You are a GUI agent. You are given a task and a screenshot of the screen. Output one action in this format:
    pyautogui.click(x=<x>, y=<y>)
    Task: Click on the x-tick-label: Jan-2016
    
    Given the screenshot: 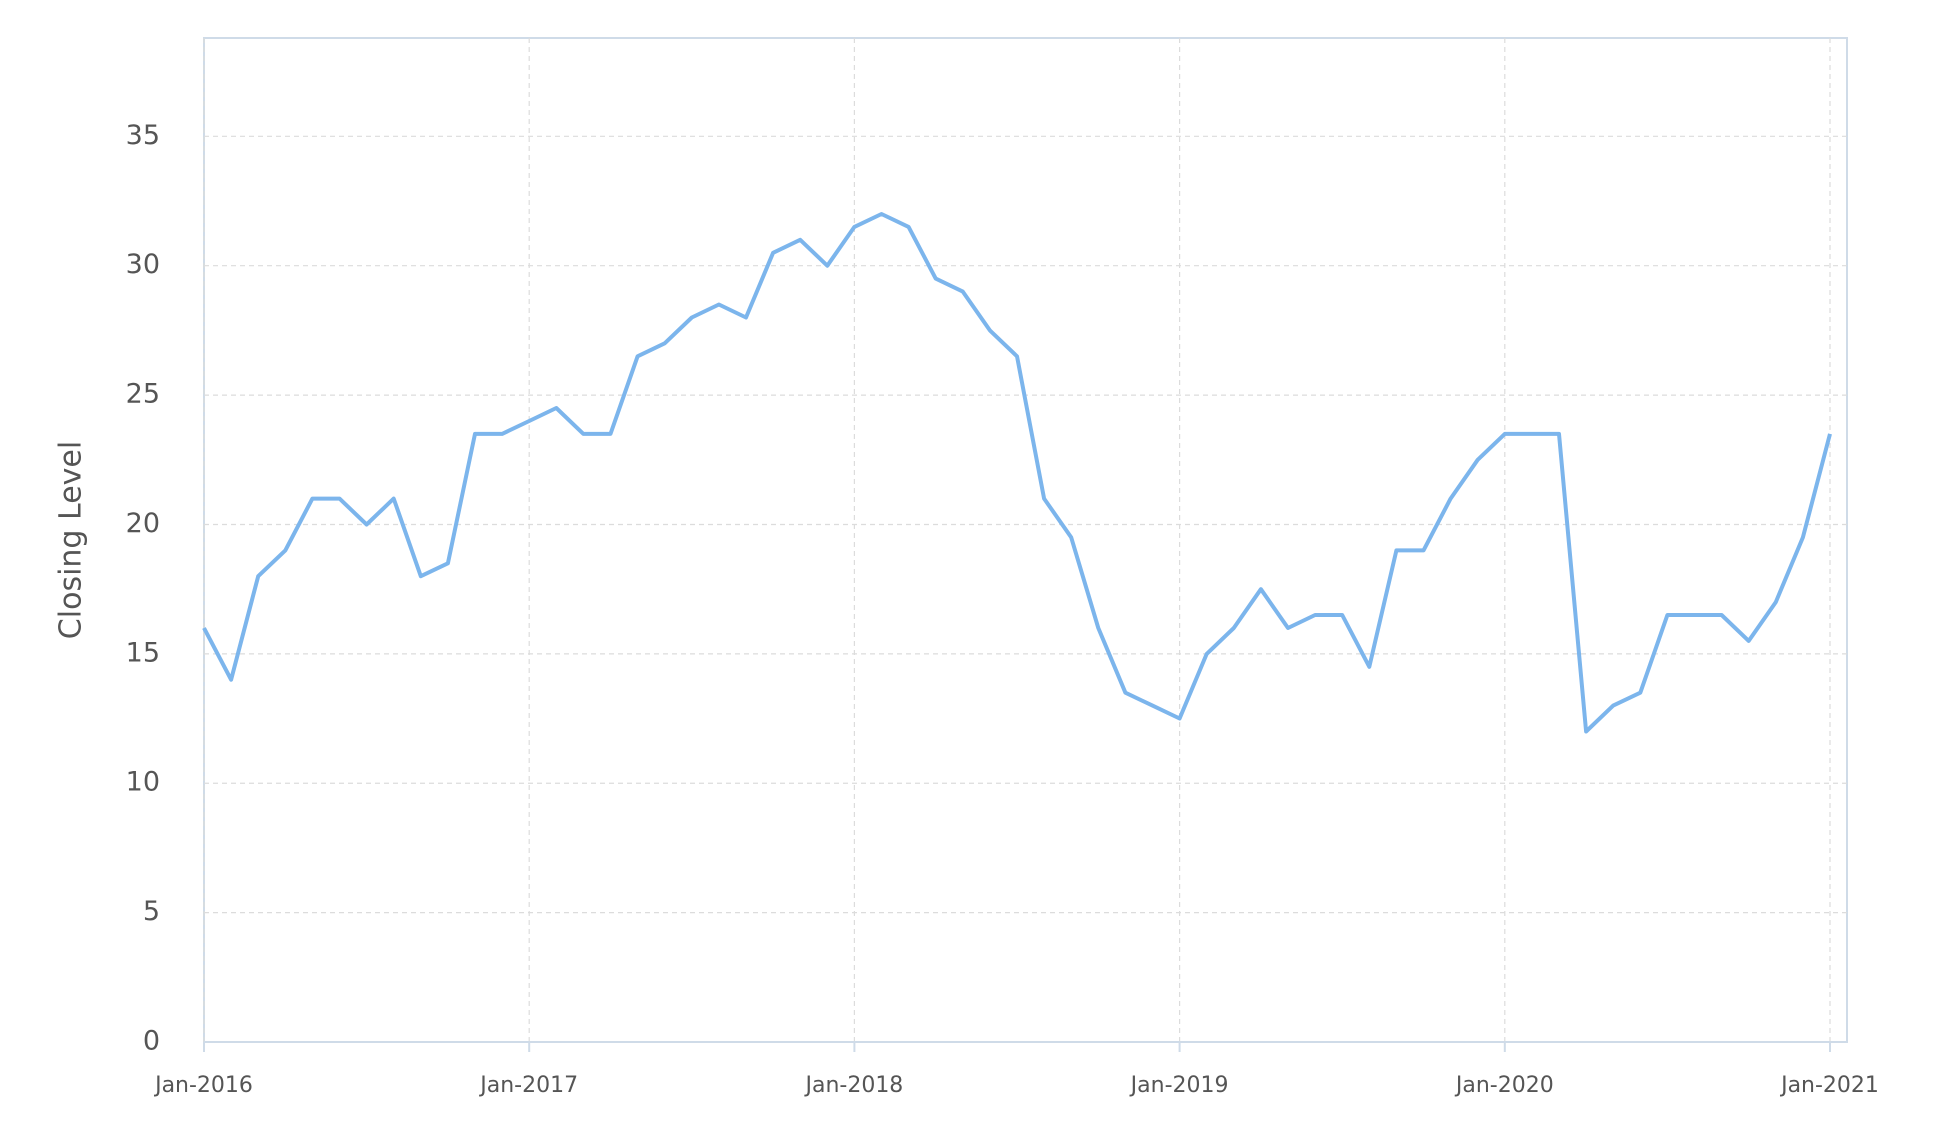 What is the action you would take?
    pyautogui.click(x=203, y=1085)
    